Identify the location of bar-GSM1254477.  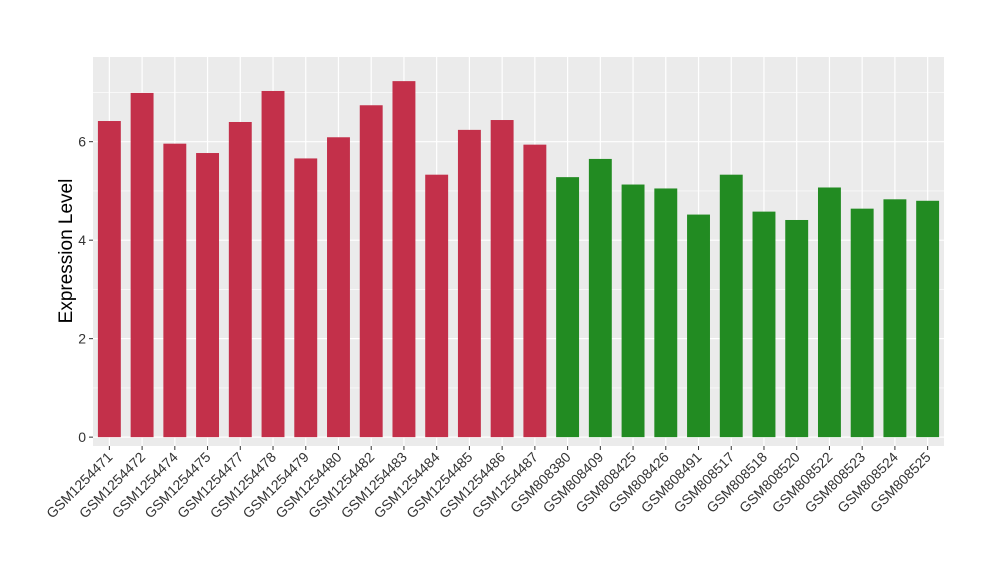
(240, 279).